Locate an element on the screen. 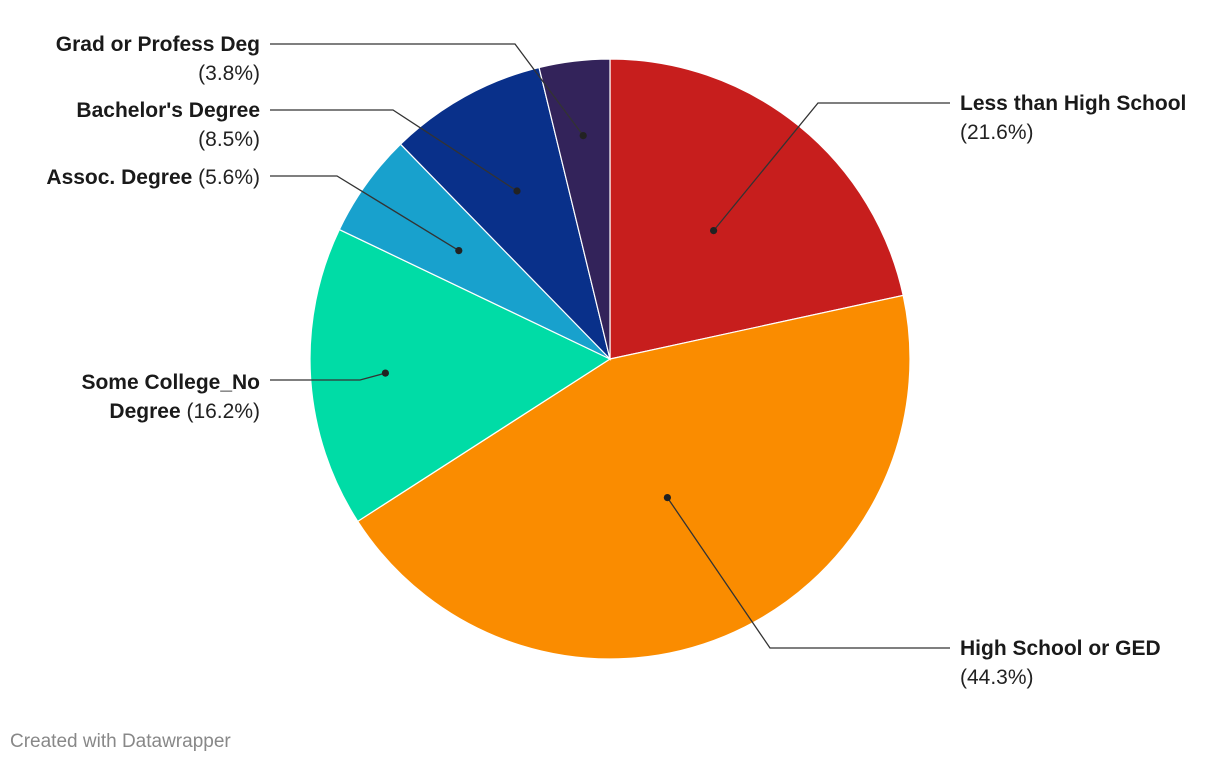  datawrapper-credit: Created with Datawrapper is located at coordinates (120, 742).